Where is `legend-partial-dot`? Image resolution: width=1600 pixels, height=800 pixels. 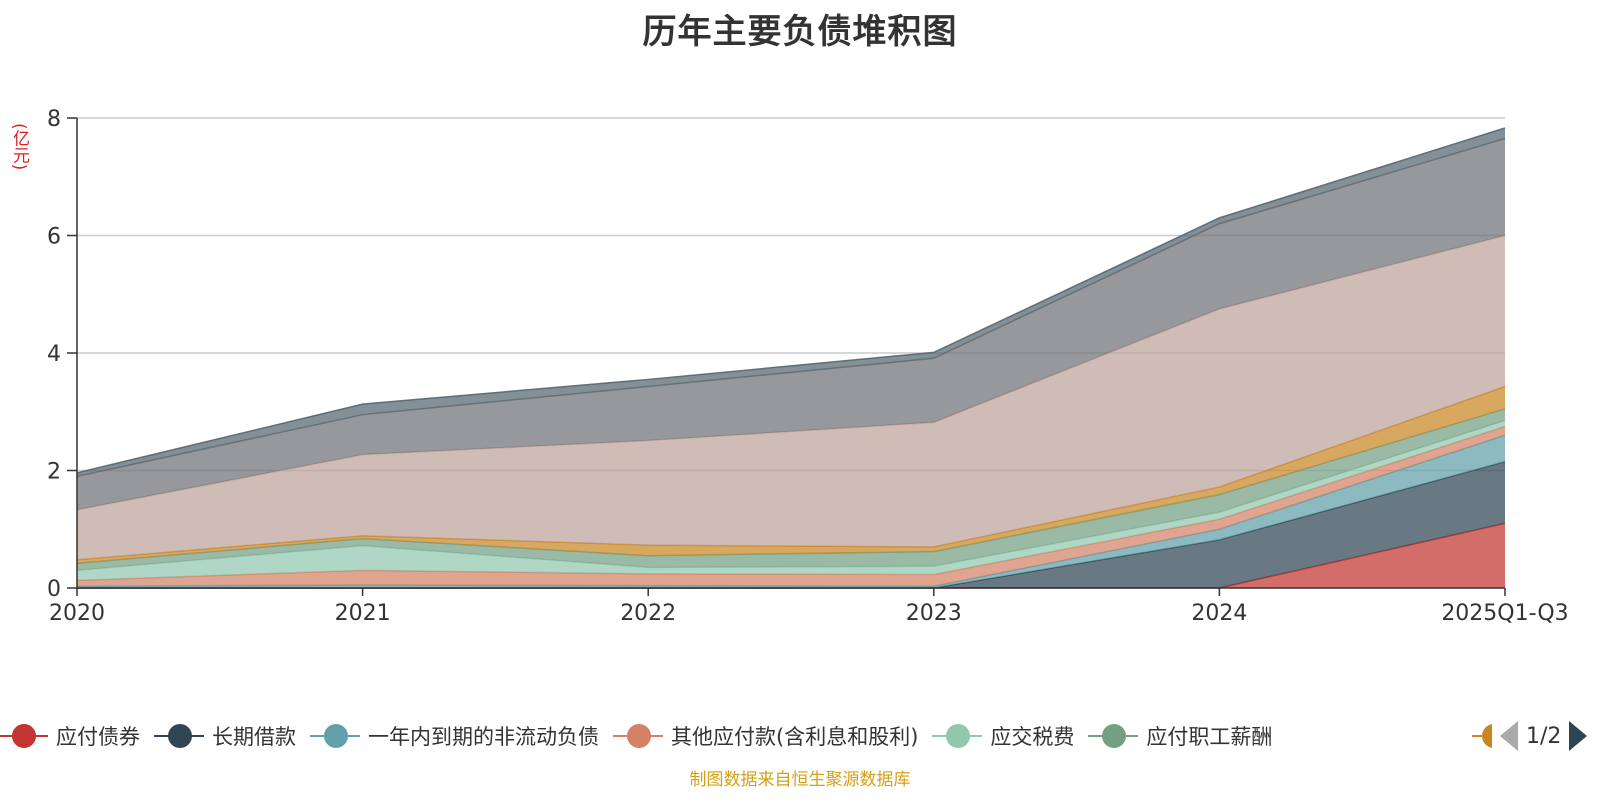
legend-partial-dot is located at coordinates (1487, 736).